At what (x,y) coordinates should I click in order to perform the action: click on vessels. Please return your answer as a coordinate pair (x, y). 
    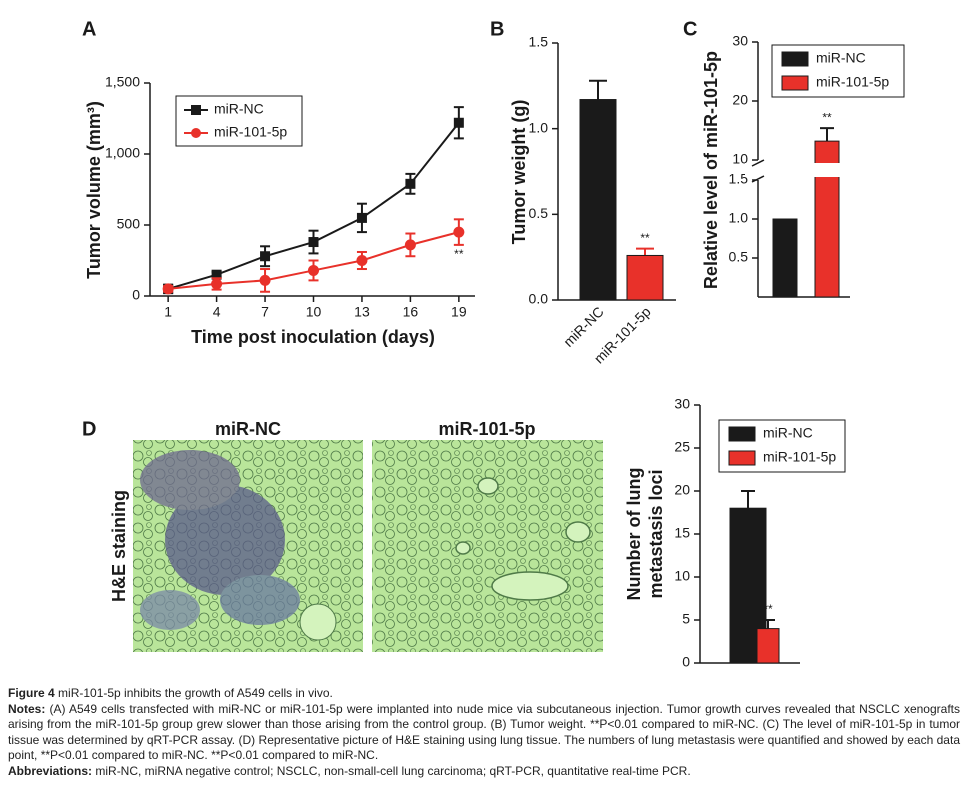
    Looking at the image, I should click on (523, 539).